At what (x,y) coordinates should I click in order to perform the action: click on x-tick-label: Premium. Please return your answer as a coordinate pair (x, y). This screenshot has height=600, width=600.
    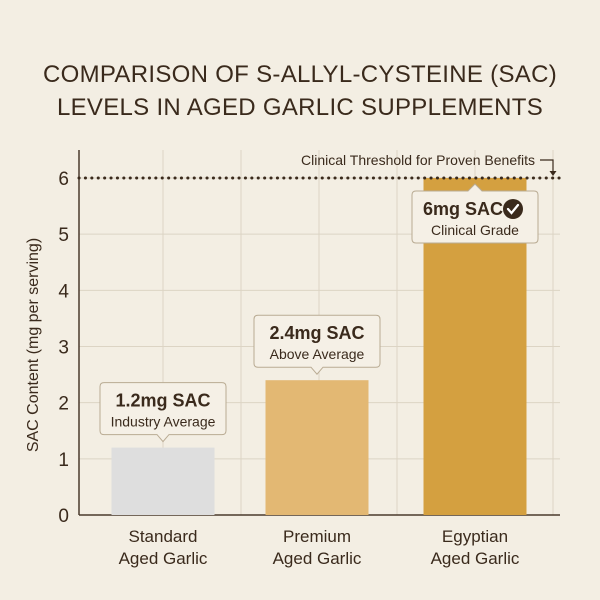
    Looking at the image, I should click on (317, 536).